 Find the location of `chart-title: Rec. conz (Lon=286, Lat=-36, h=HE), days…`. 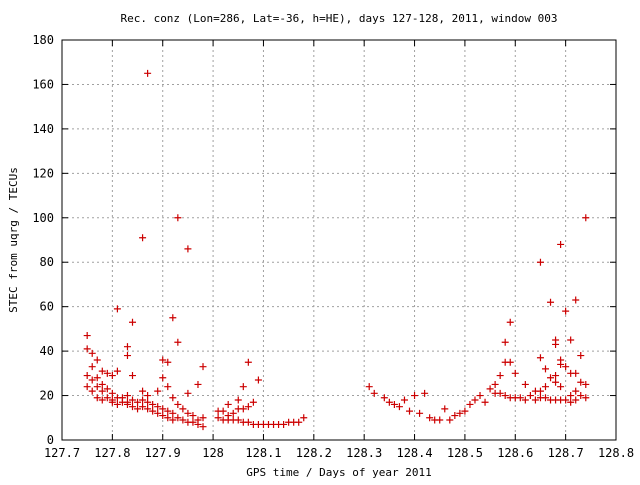

chart-title: Rec. conz (Lon=286, Lat=-36, h=HE), days… is located at coordinates (338, 18).